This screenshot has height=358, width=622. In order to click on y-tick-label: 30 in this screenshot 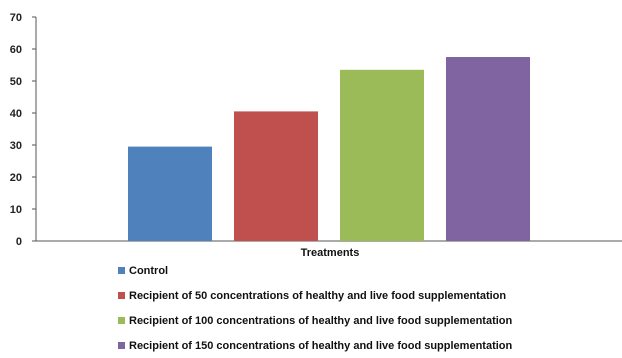, I will do `click(16, 146)`.